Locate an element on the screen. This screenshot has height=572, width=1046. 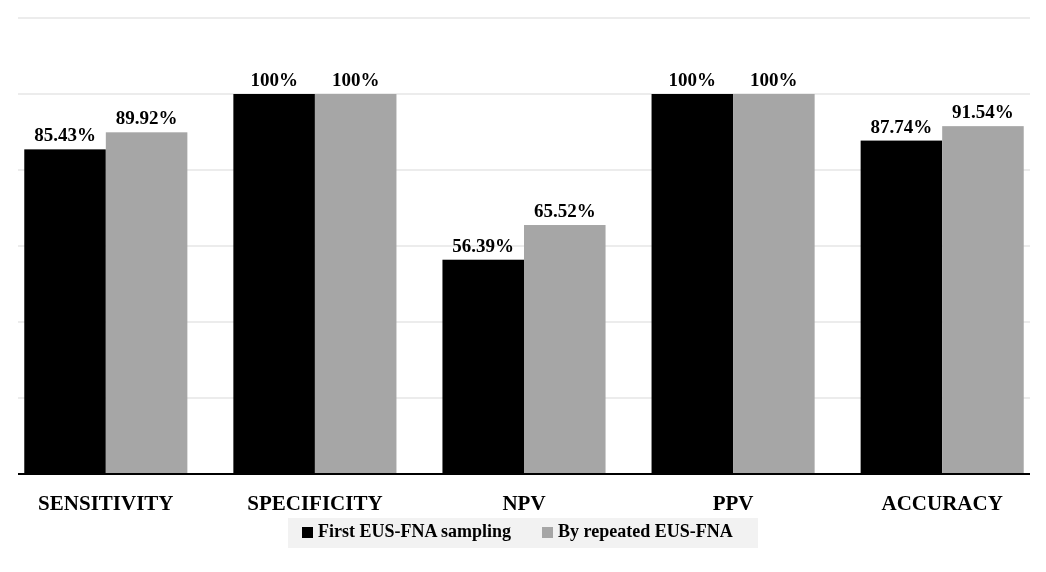
x-tick-label: PPV is located at coordinates (733, 503).